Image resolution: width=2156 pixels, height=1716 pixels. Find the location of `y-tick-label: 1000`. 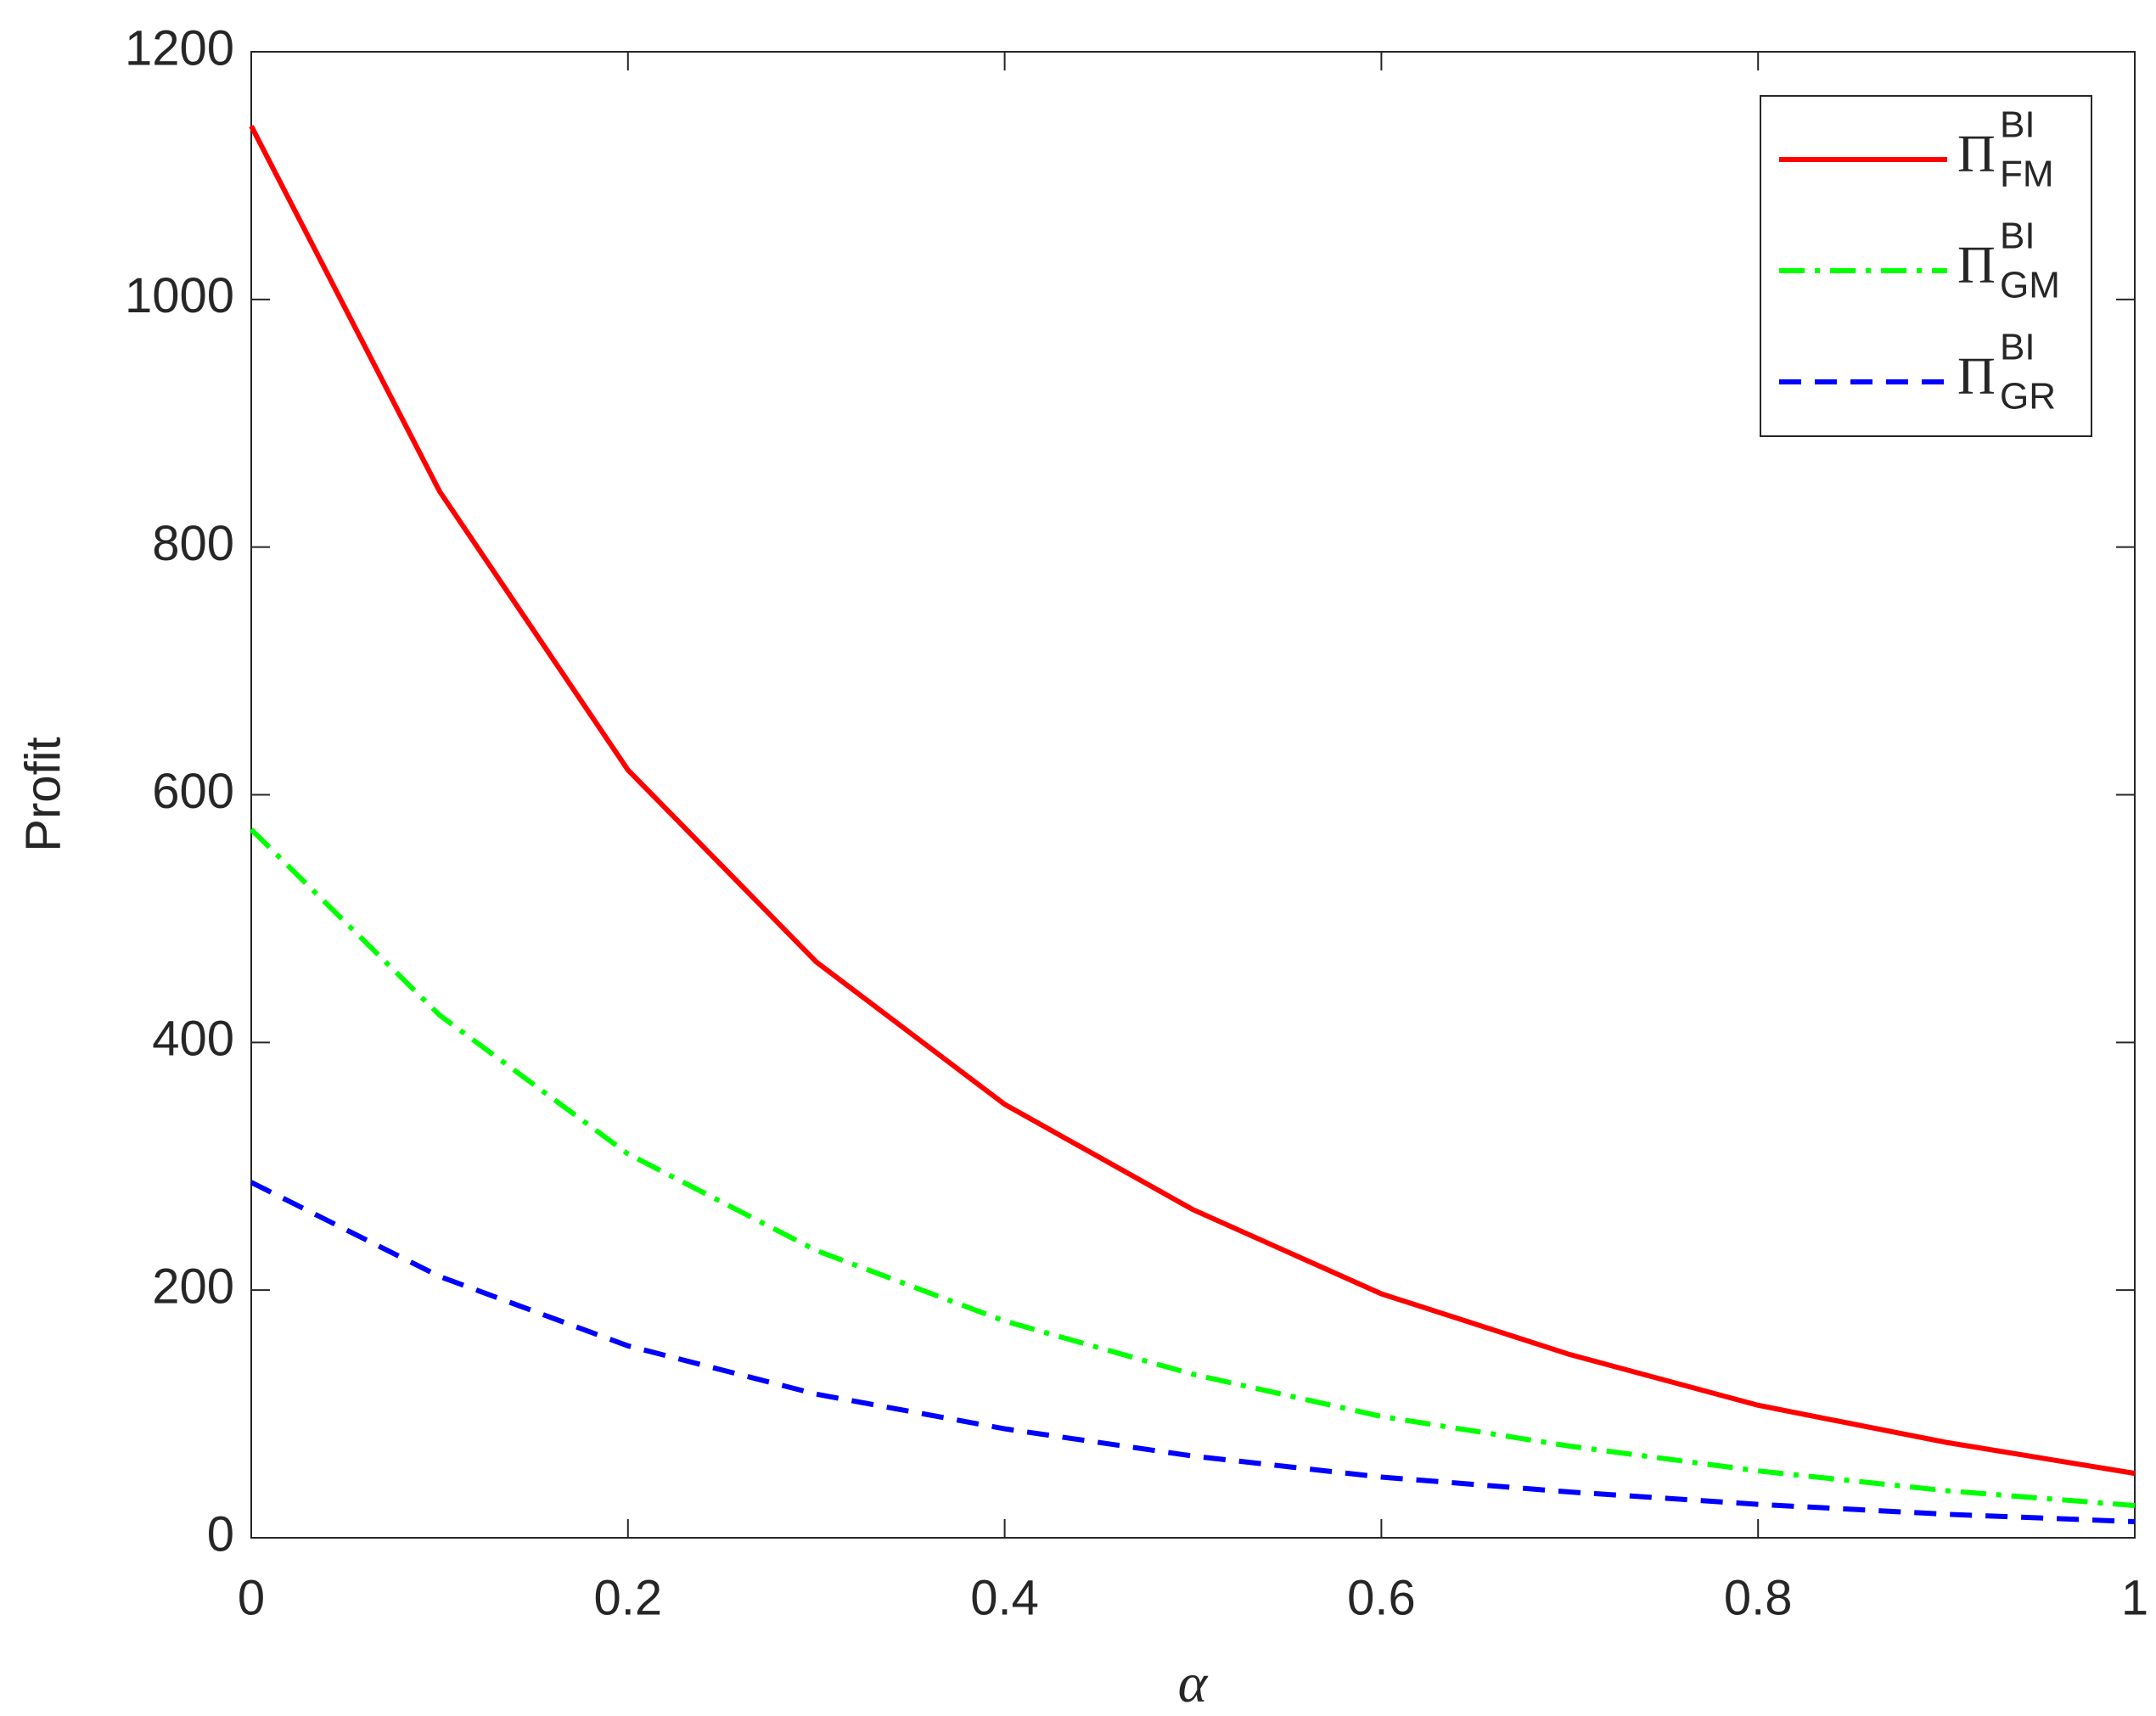

y-tick-label: 1000 is located at coordinates (179, 295).